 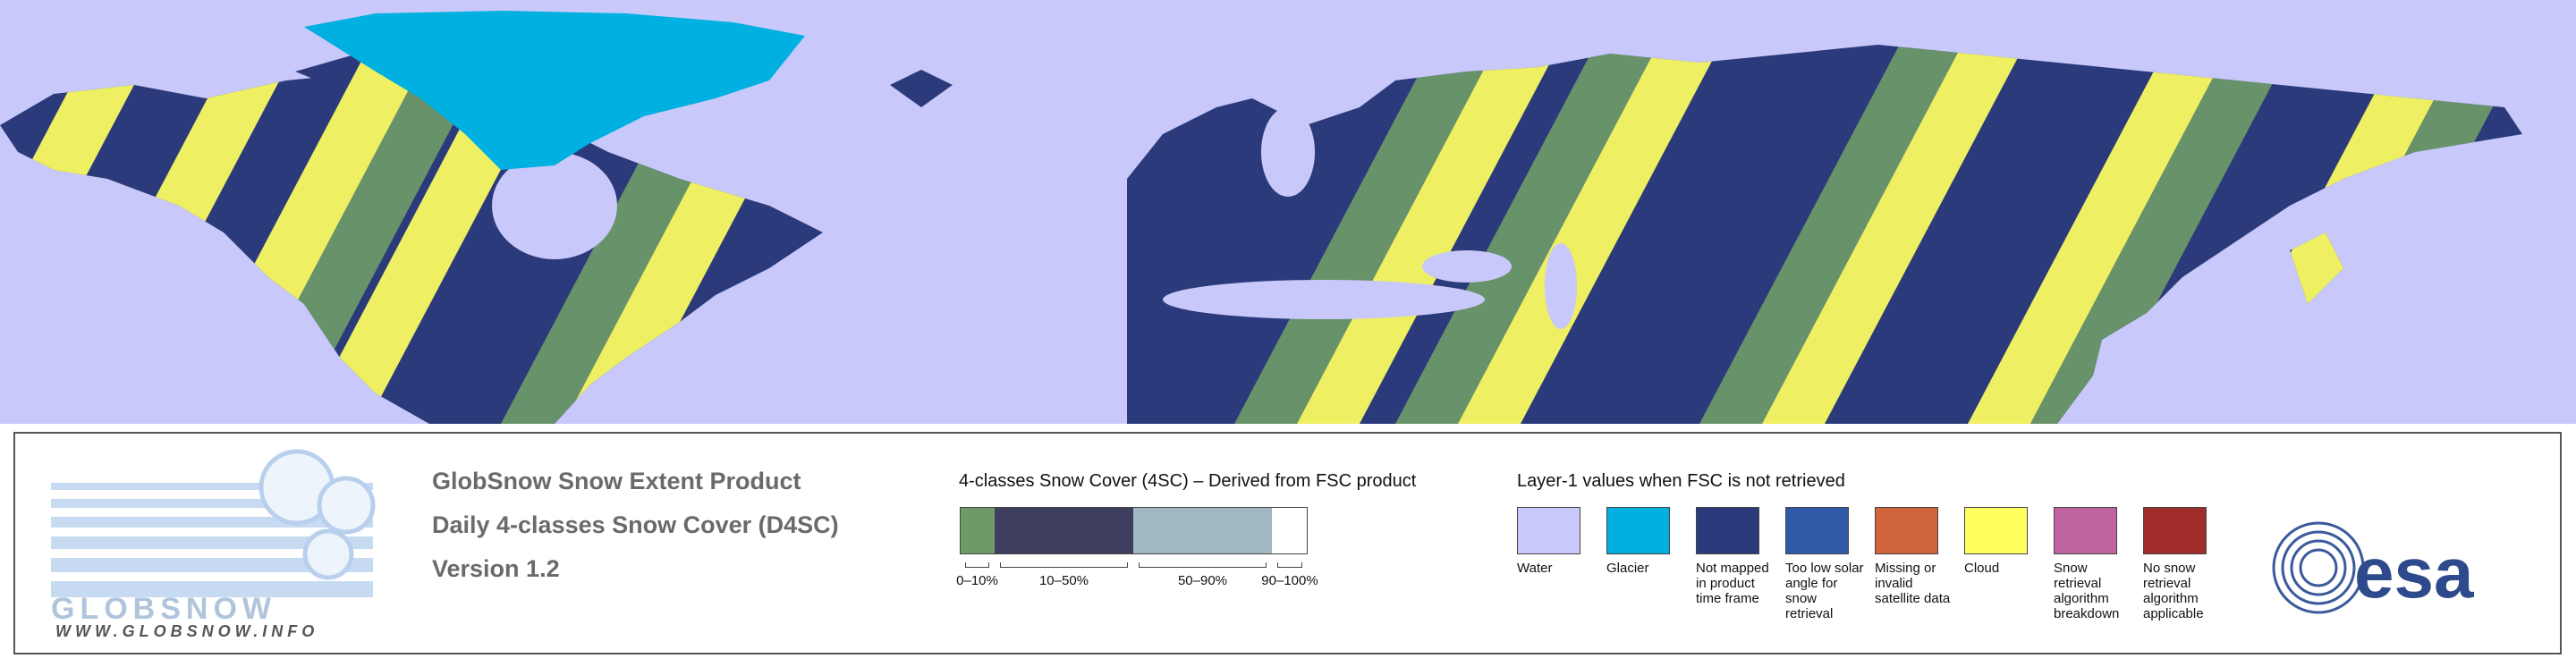 I want to click on layer1-label: No snow retrieval algorithm applicable, so click(x=2173, y=591).